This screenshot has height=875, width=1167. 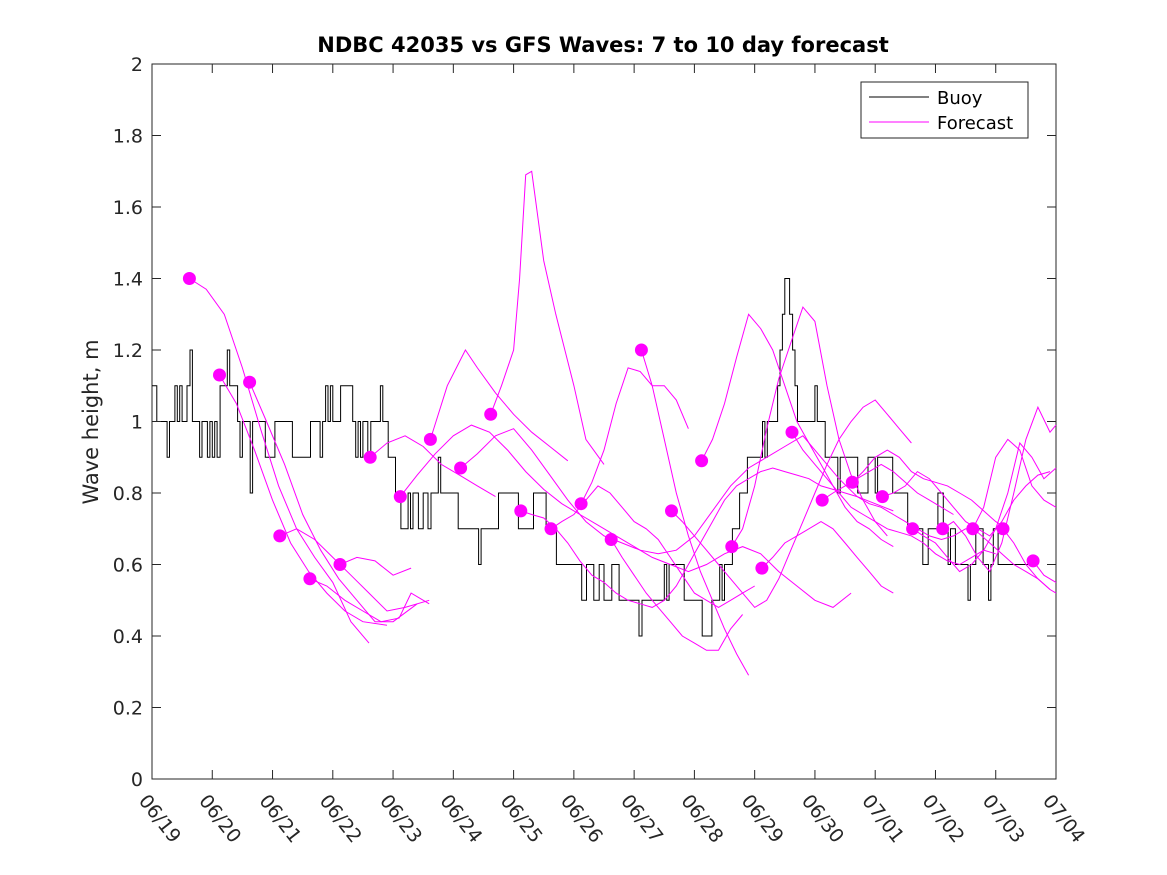 I want to click on legend-box, so click(x=944, y=110).